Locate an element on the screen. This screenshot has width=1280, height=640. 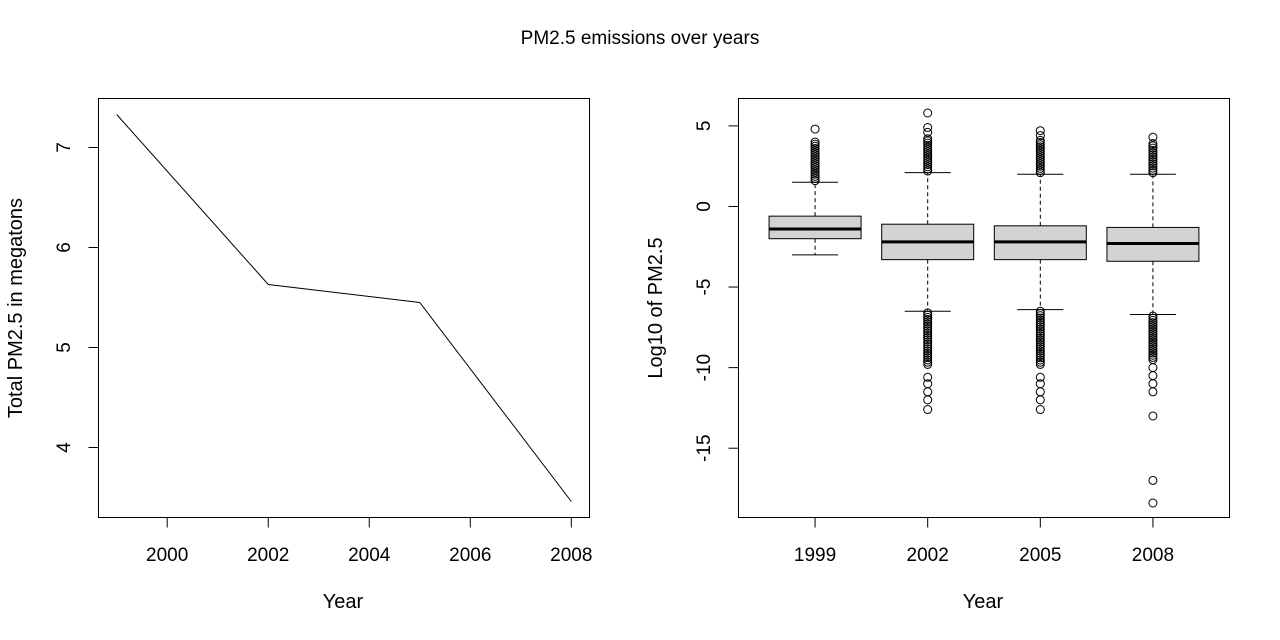
right-y-tick-label: -15 is located at coordinates (704, 447).